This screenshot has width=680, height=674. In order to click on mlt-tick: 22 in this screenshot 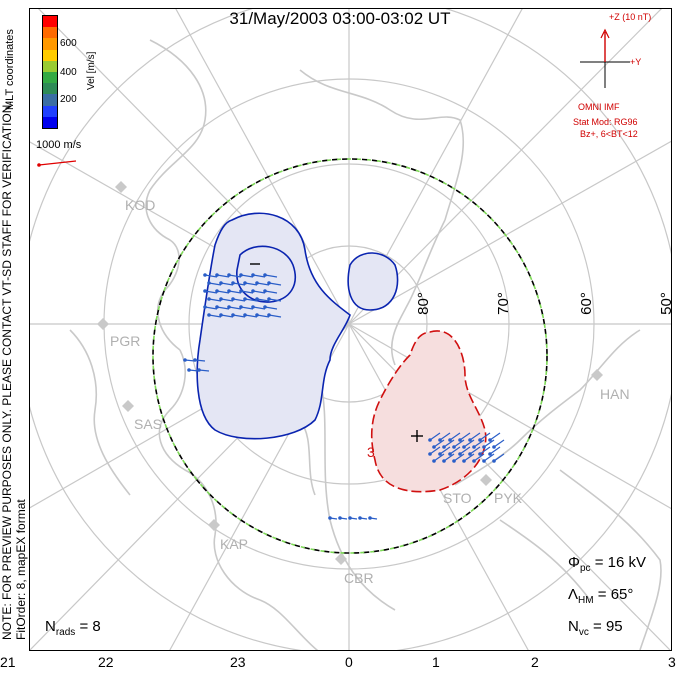, I will do `click(106, 662)`.